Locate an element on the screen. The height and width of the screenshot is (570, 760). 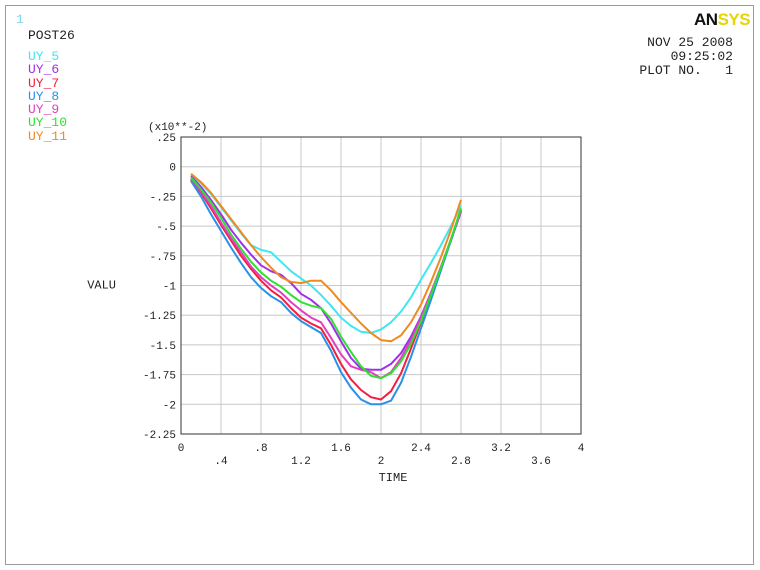
ansys-logo: ANSYS is located at coordinates (722, 20).